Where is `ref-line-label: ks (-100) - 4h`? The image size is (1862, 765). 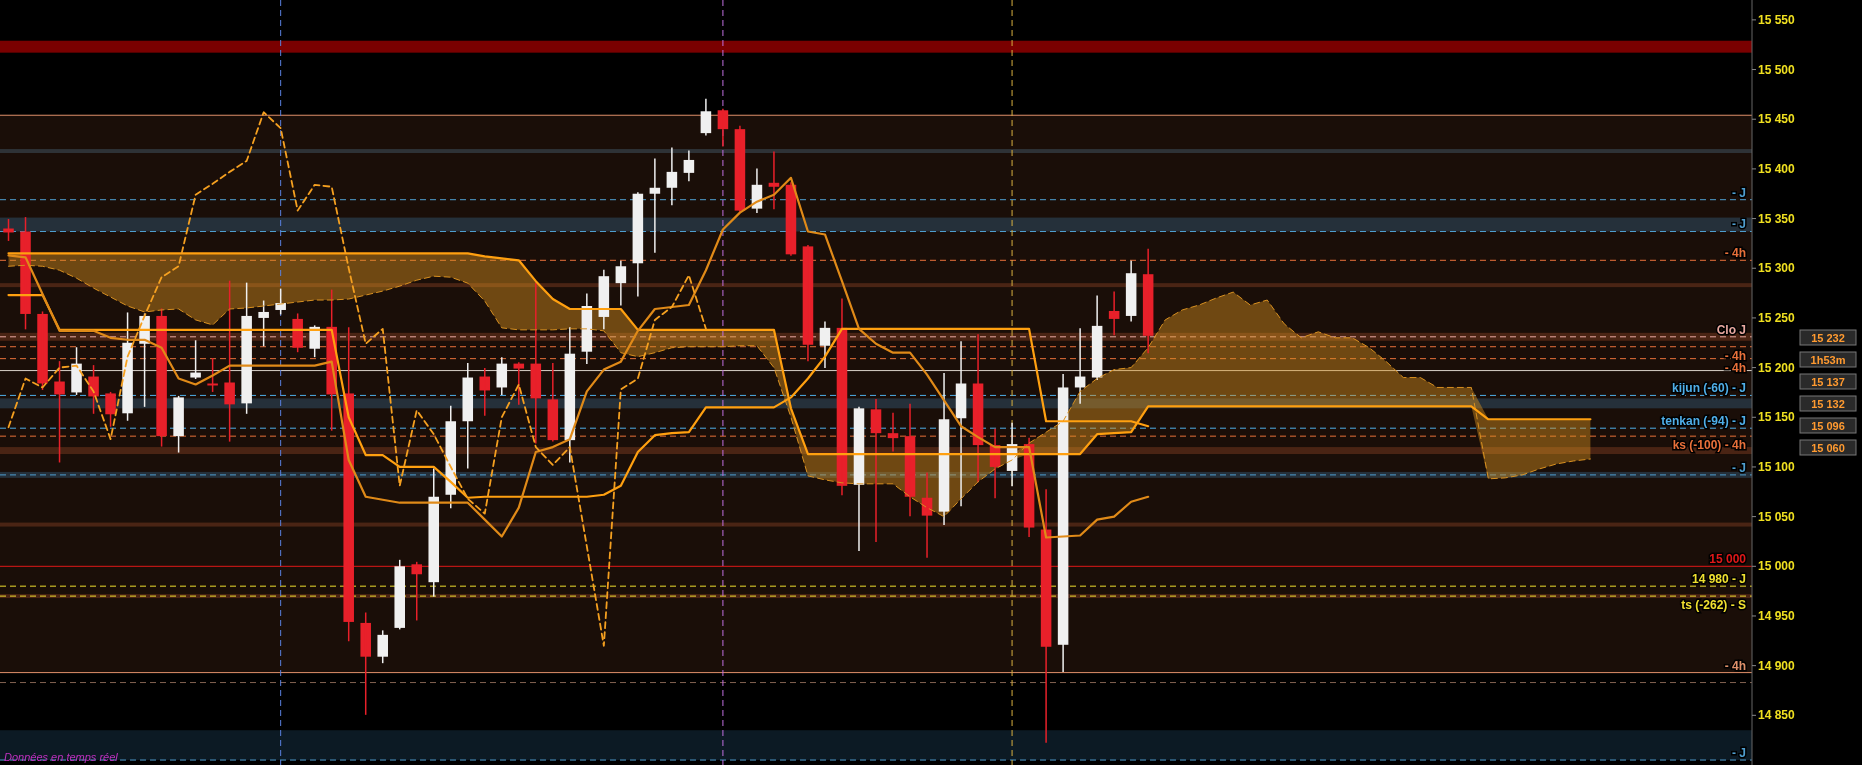
ref-line-label: ks (-100) - 4h is located at coordinates (1709, 445).